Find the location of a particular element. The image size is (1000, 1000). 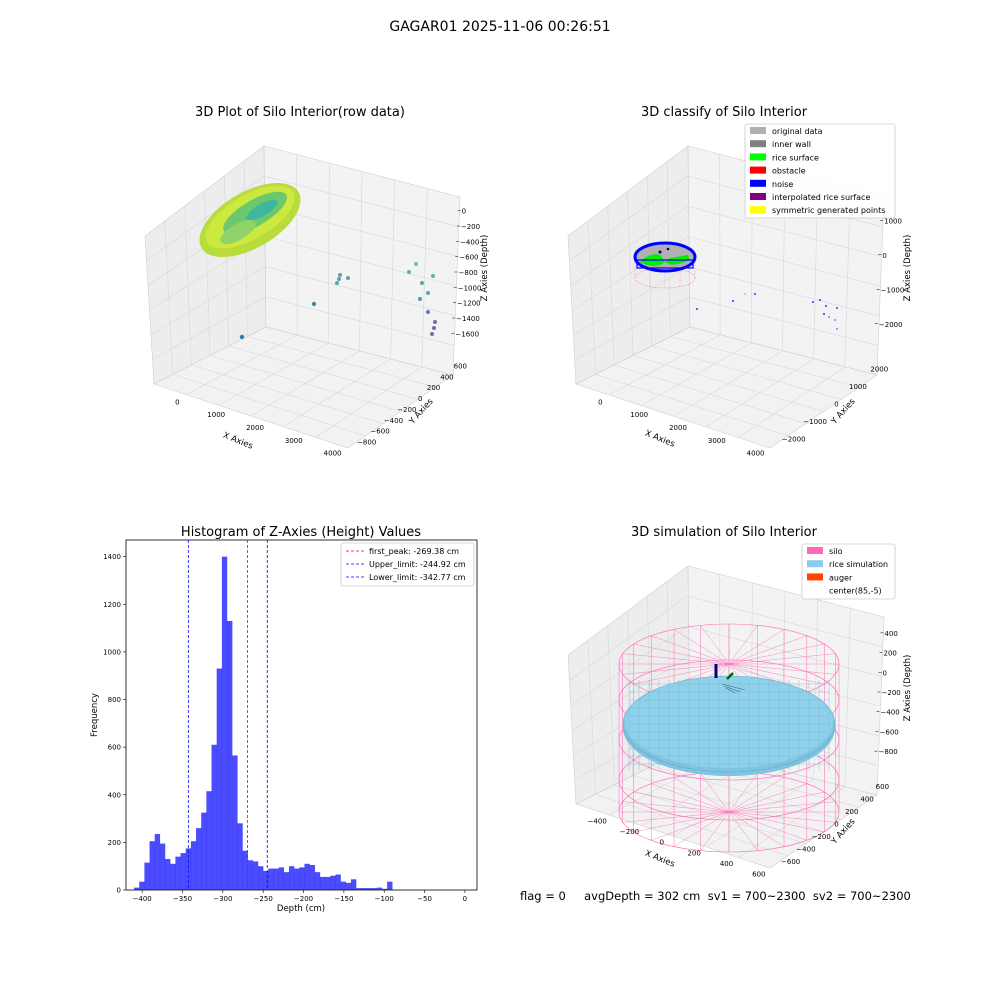

plot1-raw-points is located at coordinates (318, 261).